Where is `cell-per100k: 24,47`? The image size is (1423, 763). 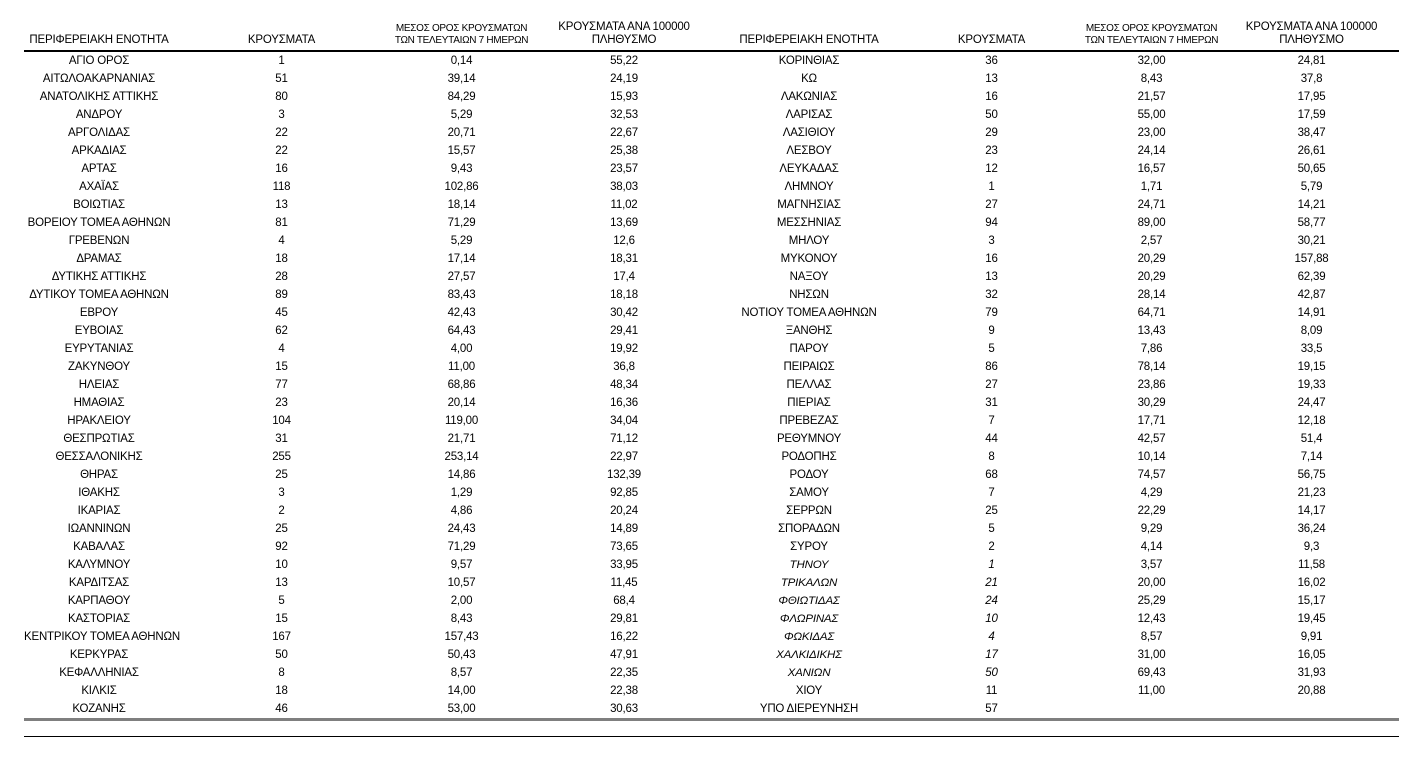 cell-per100k: 24,47 is located at coordinates (1311, 403).